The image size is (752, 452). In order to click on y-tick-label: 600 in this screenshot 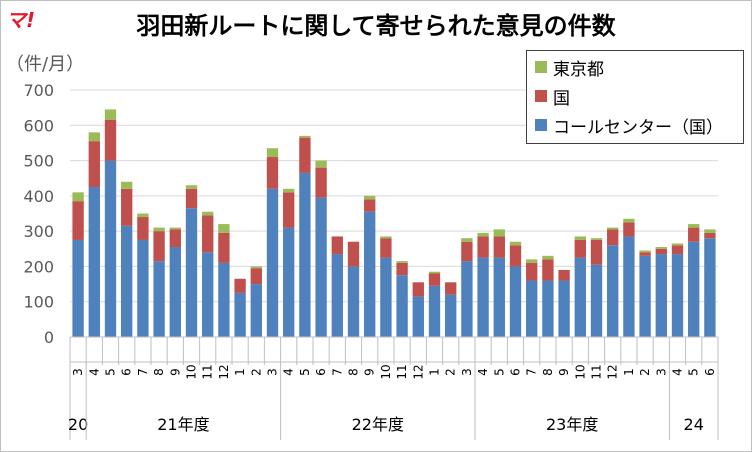, I will do `click(38, 125)`.